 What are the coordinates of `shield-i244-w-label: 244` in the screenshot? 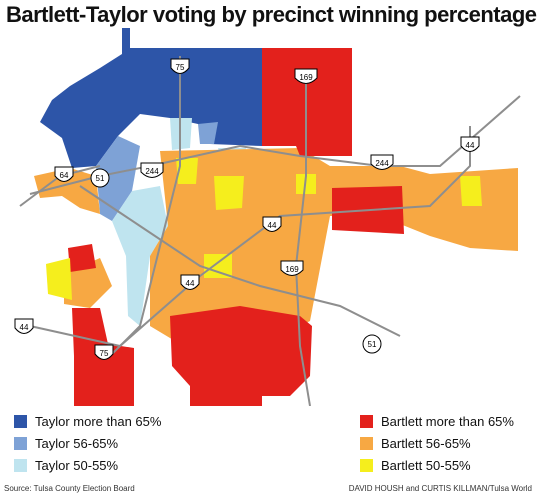 It's located at (152, 171).